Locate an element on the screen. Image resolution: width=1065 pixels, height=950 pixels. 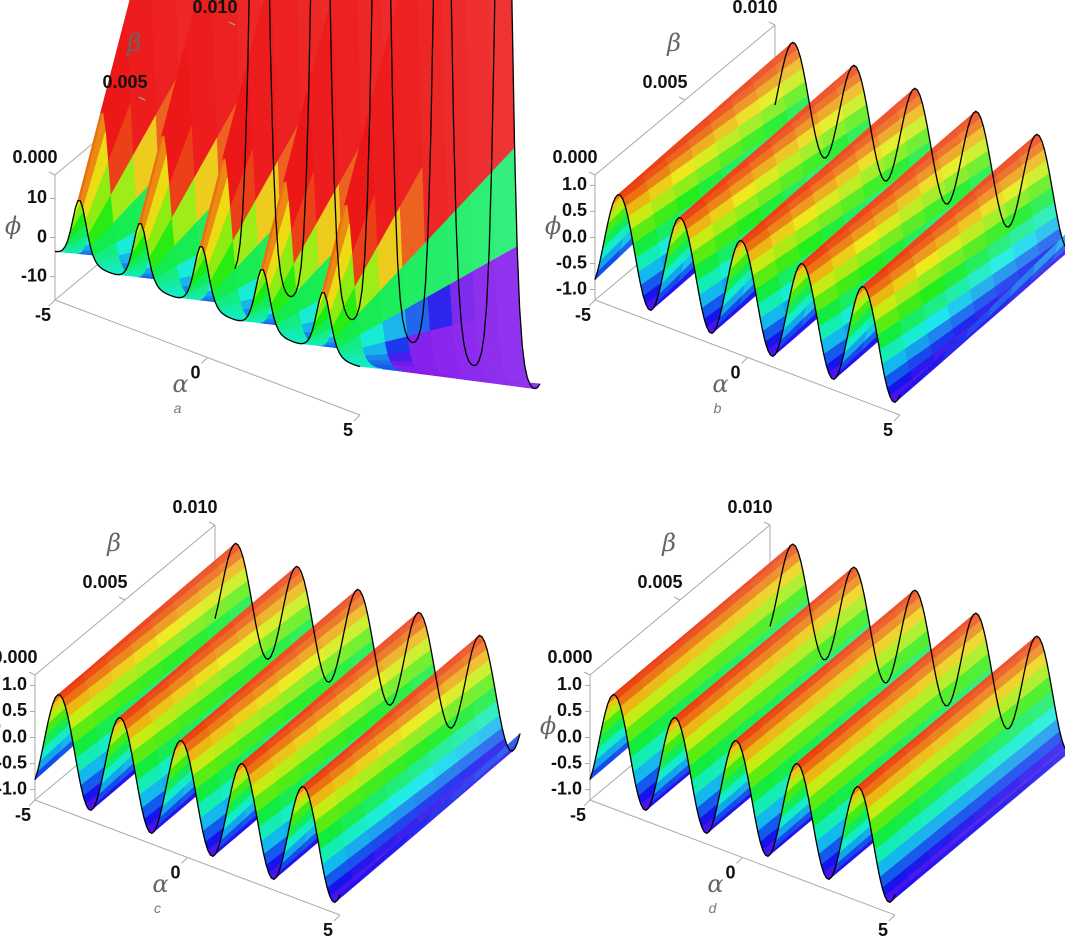
z-tick-label: -10 is located at coordinates (34, 275).